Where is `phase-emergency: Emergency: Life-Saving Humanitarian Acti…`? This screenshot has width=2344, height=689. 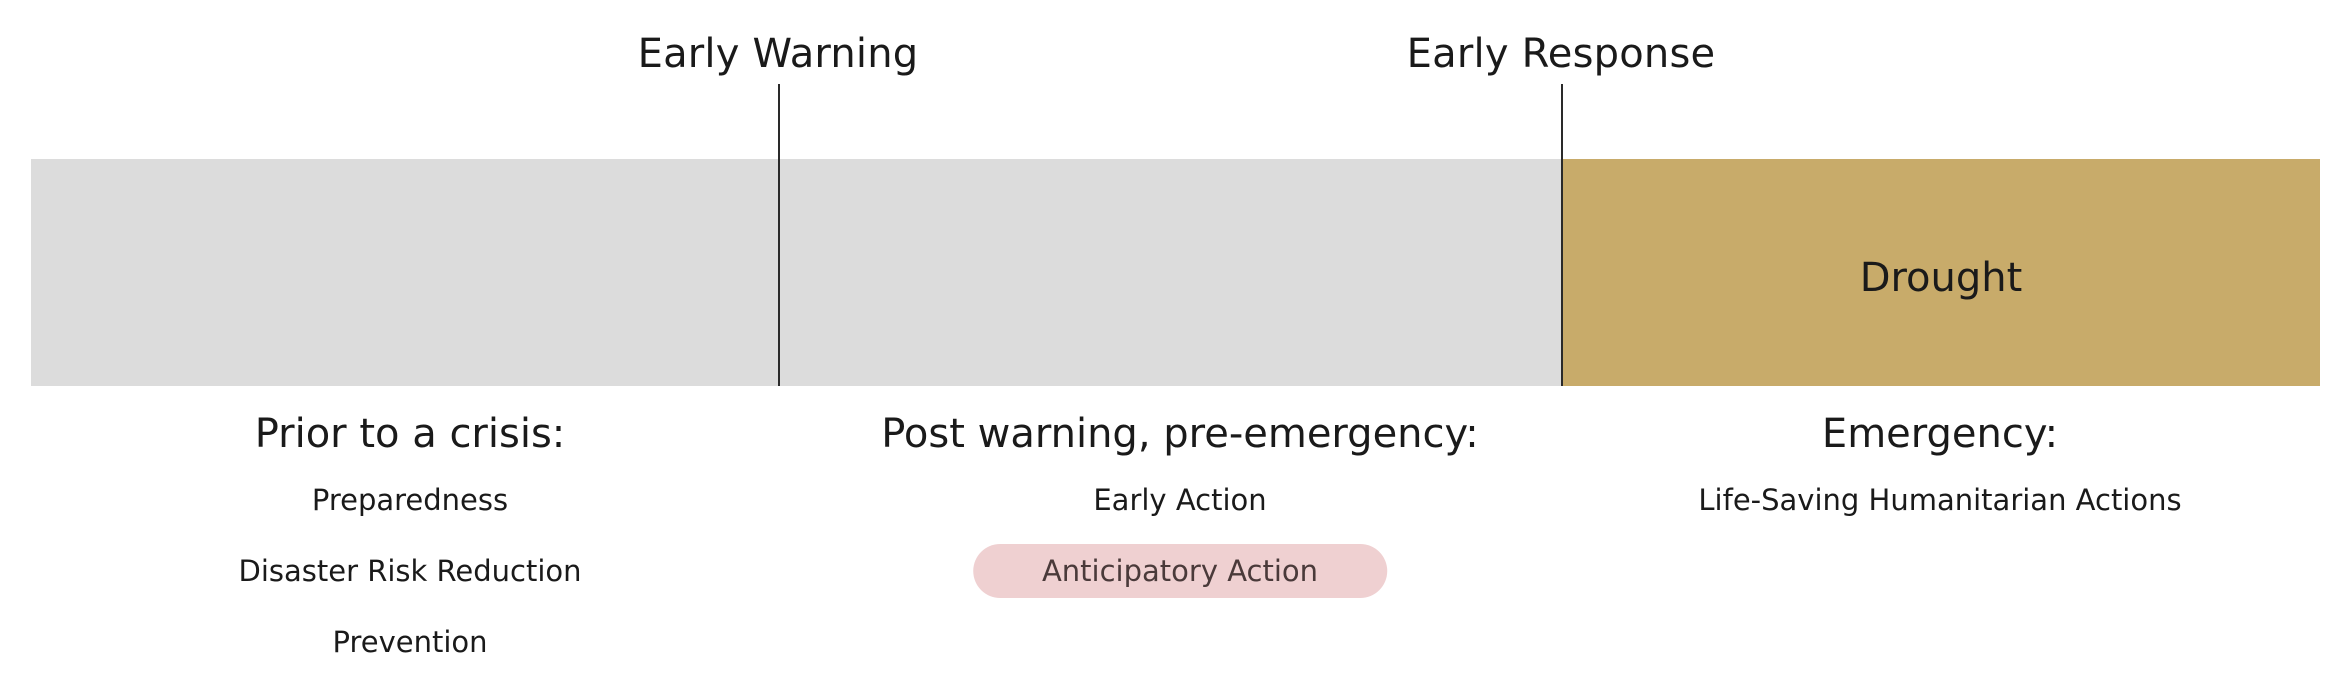 phase-emergency: Emergency: Life-Saving Humanitarian Acti… is located at coordinates (1939, 475).